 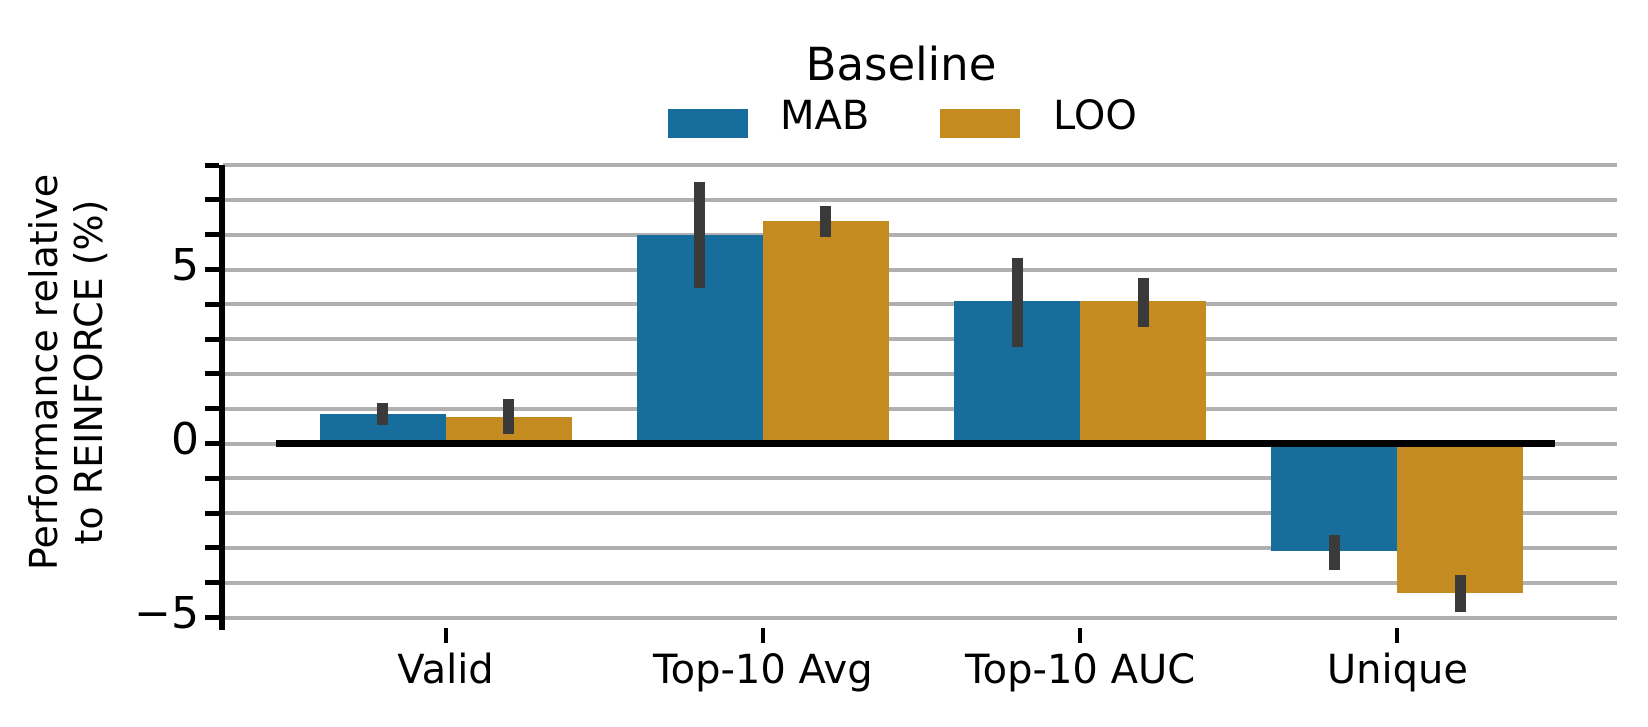 I want to click on error-bar-loo-unique, so click(x=1460, y=593).